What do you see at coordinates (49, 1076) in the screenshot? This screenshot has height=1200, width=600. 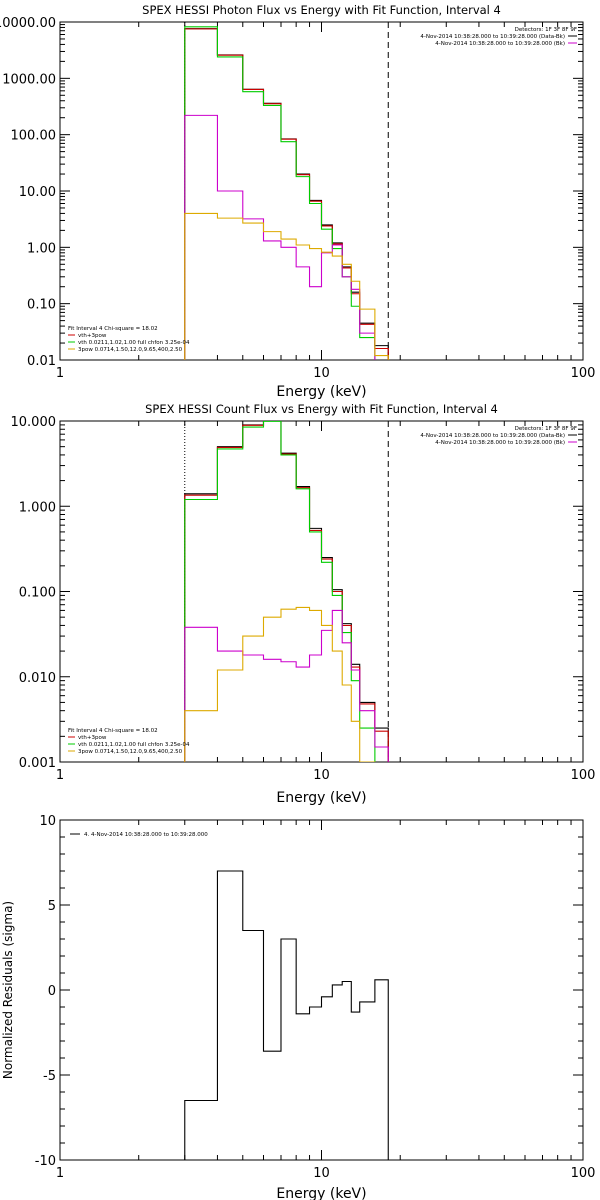 I see `y-tick-label: -5` at bounding box center [49, 1076].